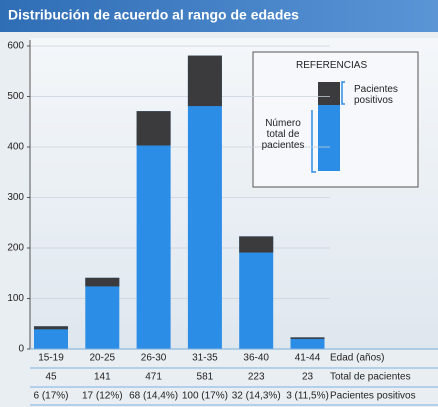 This screenshot has height=407, width=438. I want to click on table-total: 141, so click(102, 377).